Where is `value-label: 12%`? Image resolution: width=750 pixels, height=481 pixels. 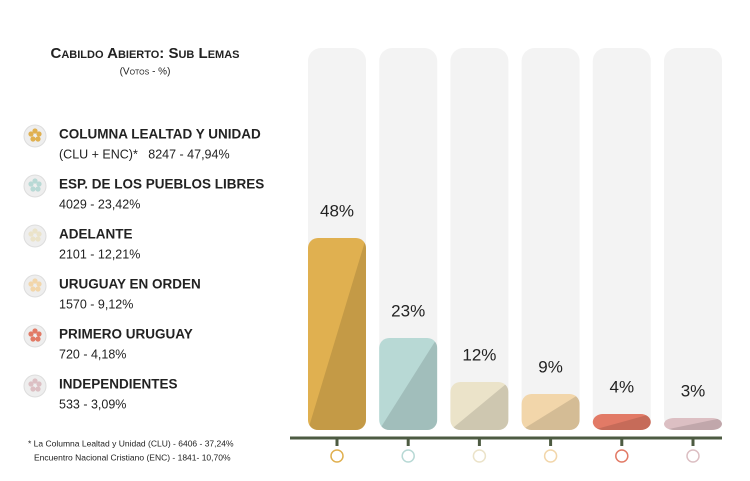 value-label: 12% is located at coordinates (479, 354).